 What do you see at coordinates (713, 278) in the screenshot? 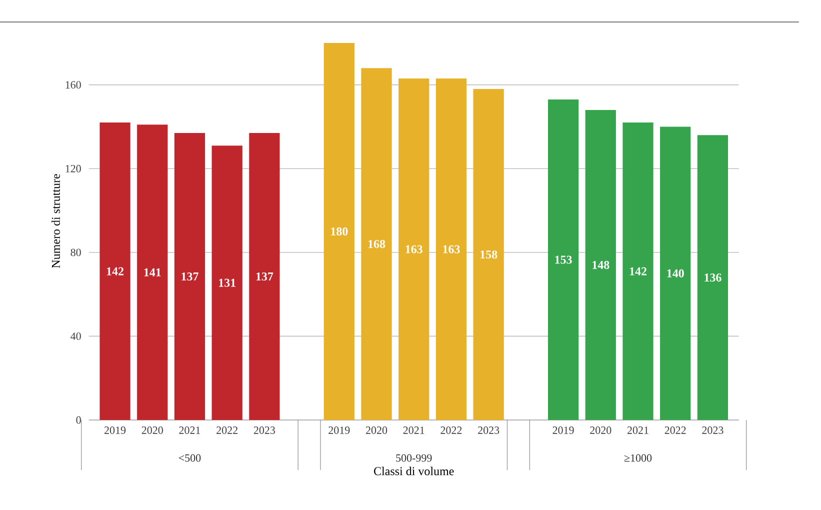
I see `data-label: 136` at bounding box center [713, 278].